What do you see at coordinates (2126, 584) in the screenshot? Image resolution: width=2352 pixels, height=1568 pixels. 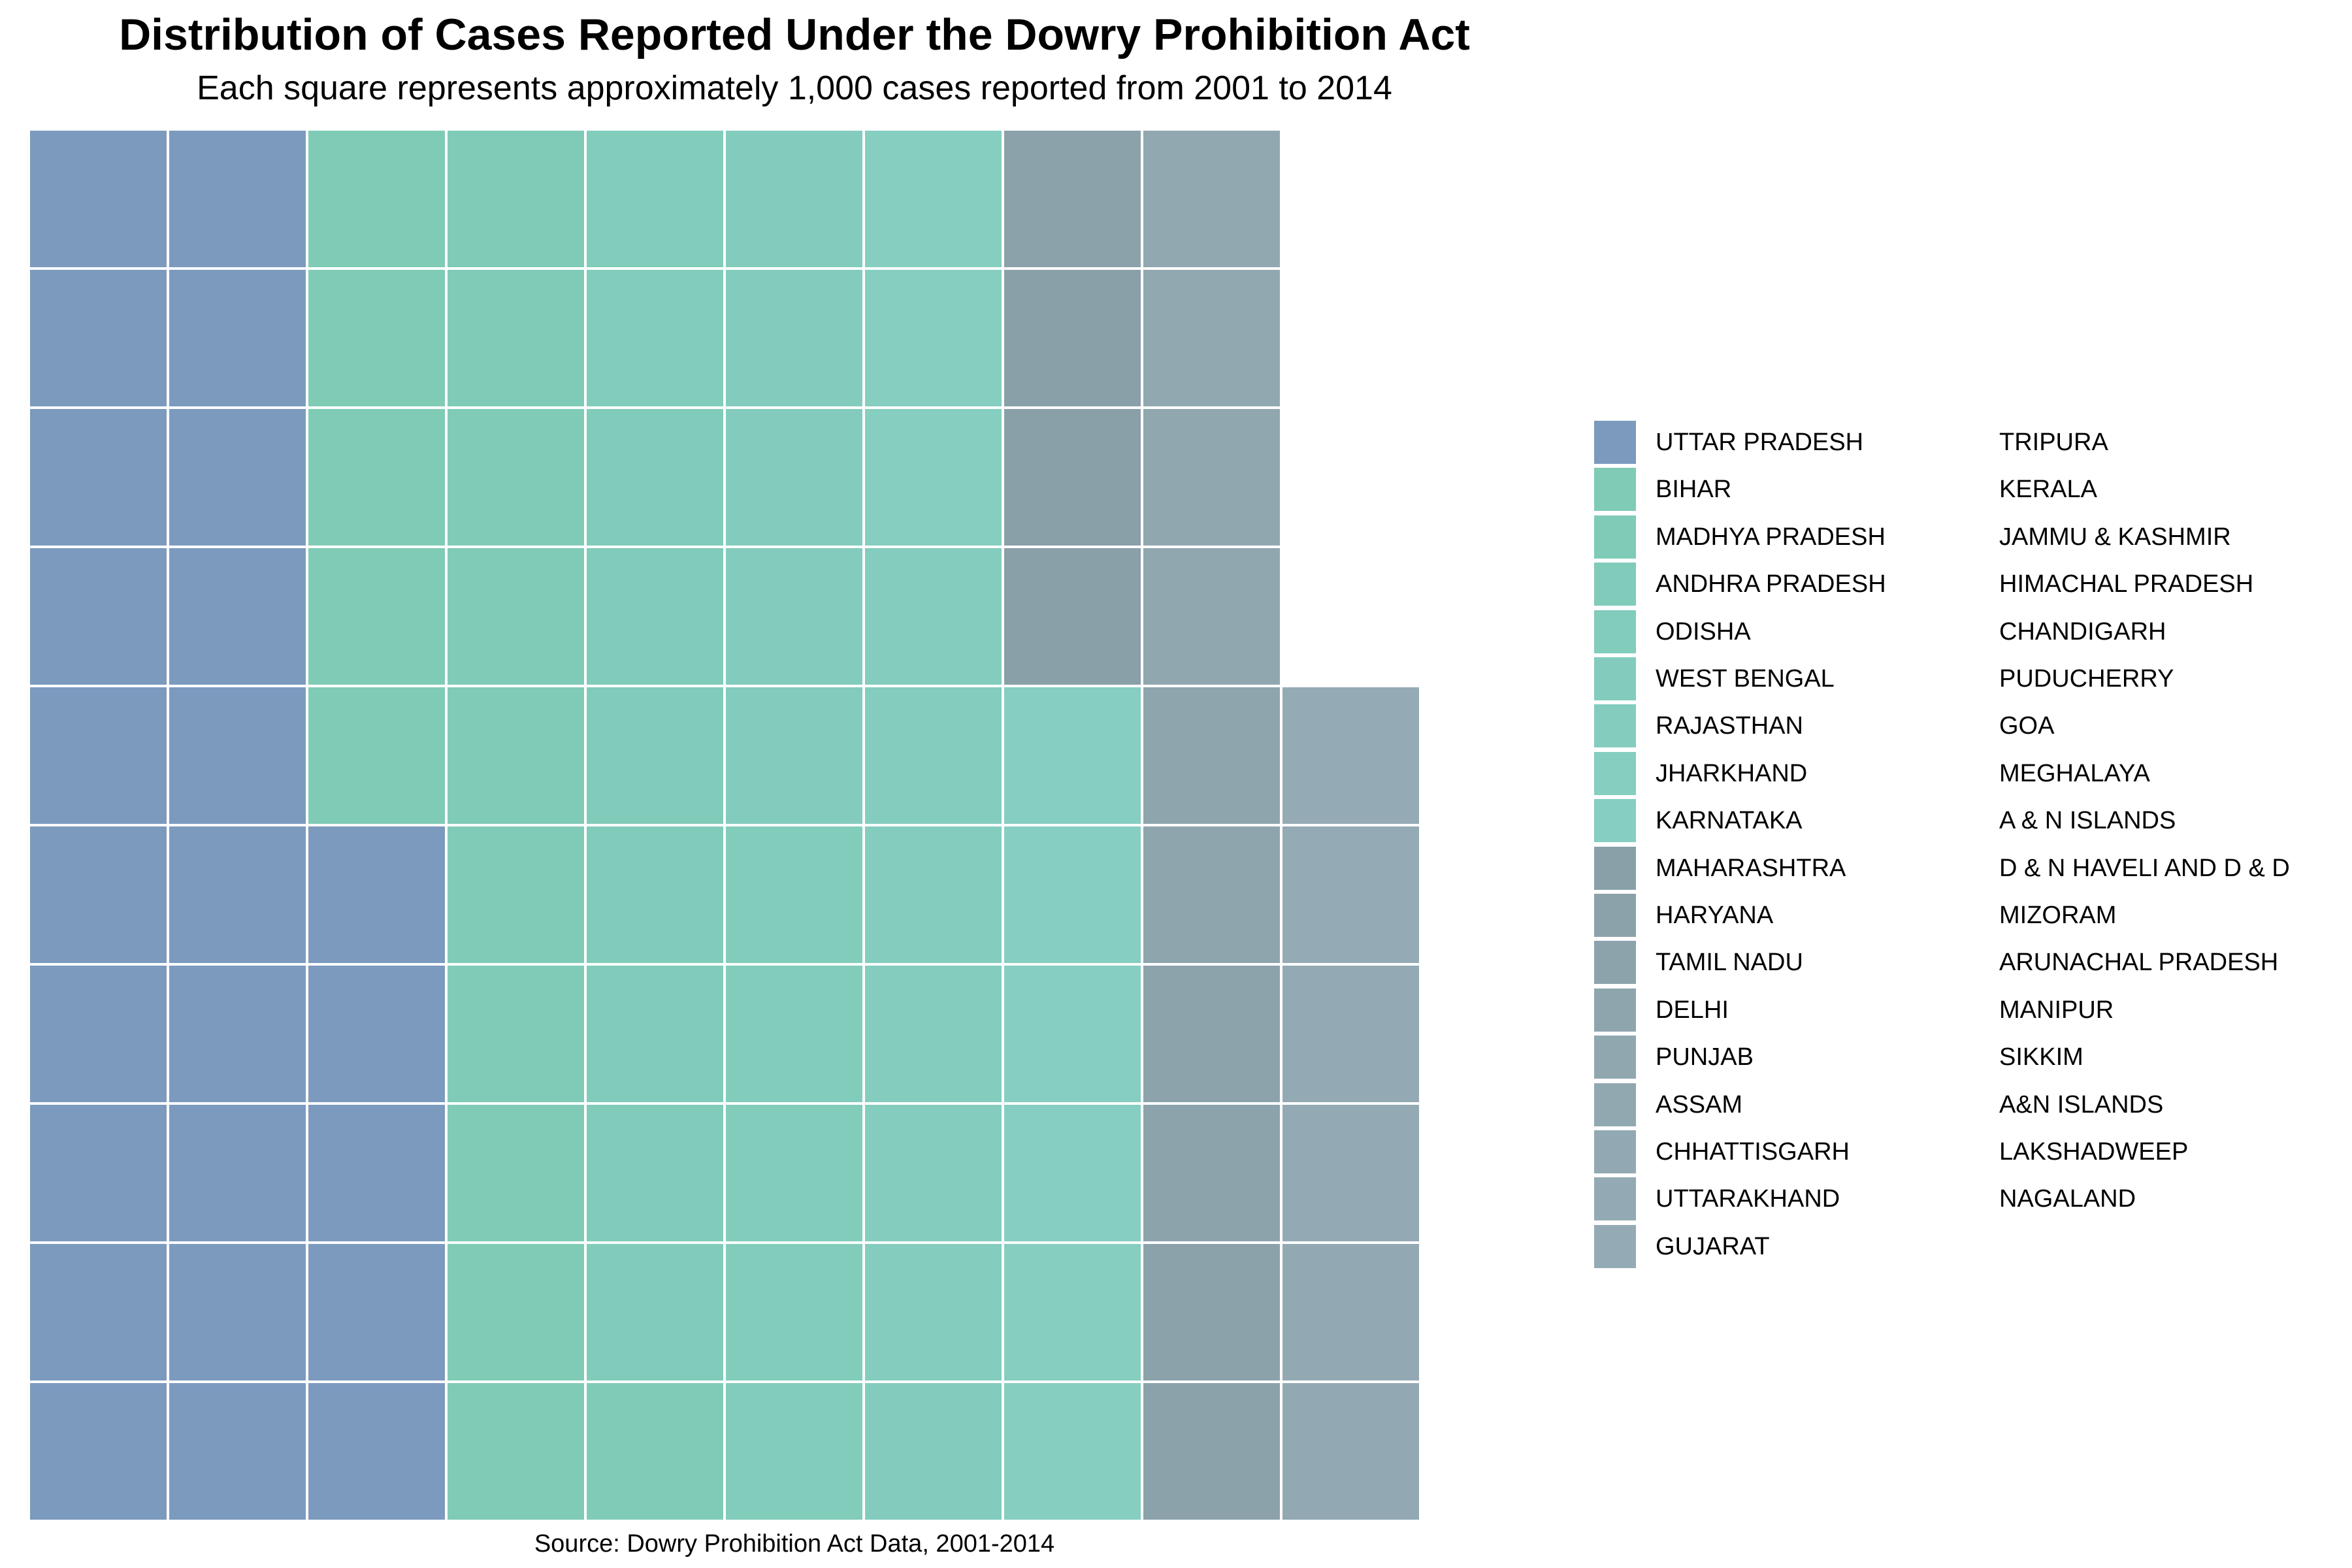 I see `legend-label: HIMACHAL PRADESH` at bounding box center [2126, 584].